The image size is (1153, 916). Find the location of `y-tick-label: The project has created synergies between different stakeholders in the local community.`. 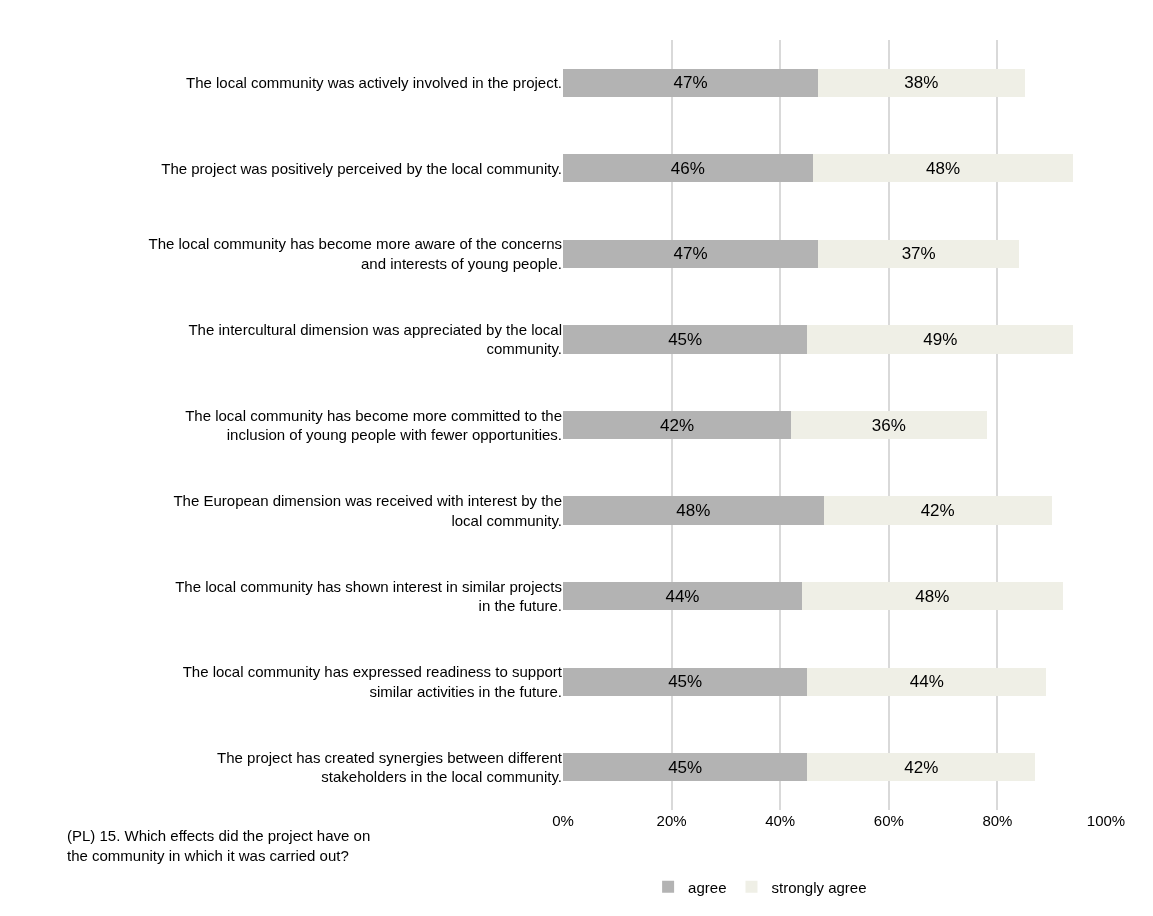

y-tick-label: The project has created synergies between different stakeholders in the local community. is located at coordinates (390, 767).